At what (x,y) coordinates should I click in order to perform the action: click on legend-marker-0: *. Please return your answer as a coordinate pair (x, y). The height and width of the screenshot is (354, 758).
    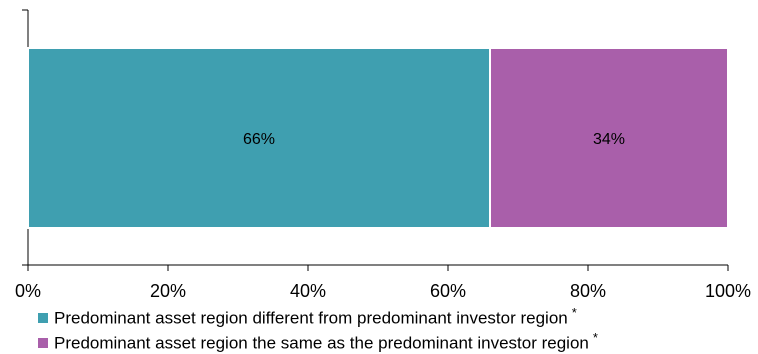
    Looking at the image, I should click on (574, 312).